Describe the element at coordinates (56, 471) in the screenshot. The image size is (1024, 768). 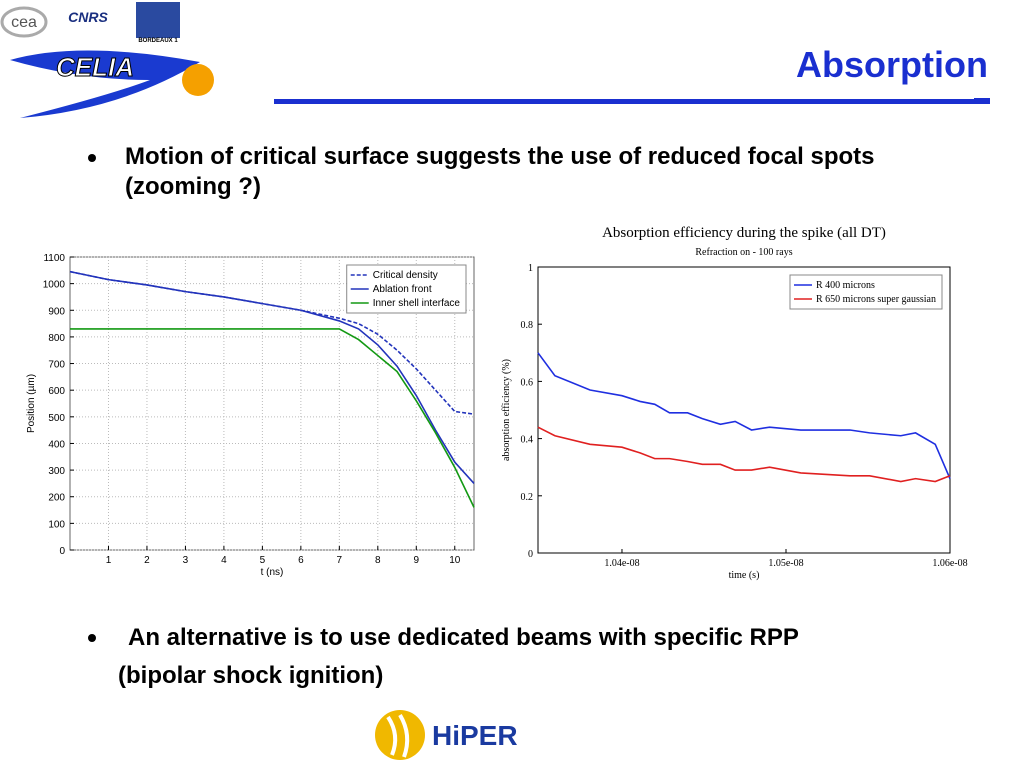
I see `y-tick-label: 300` at that location.